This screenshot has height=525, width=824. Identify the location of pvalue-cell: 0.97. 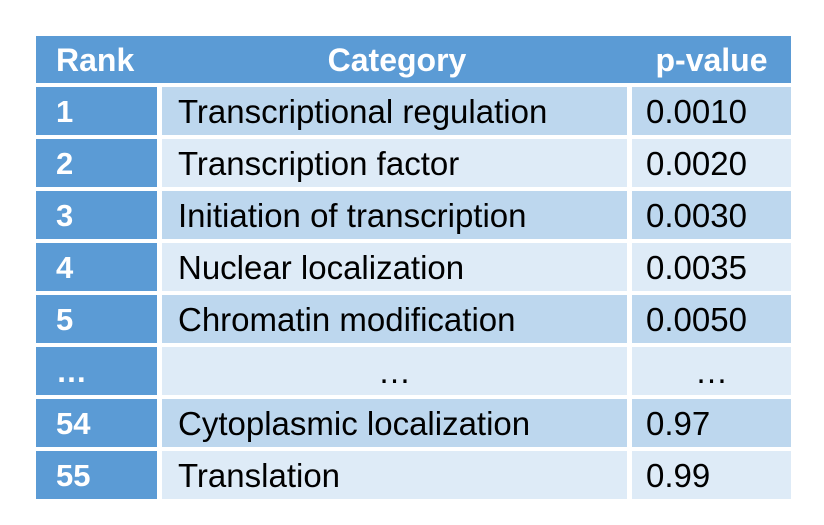
(711, 423).